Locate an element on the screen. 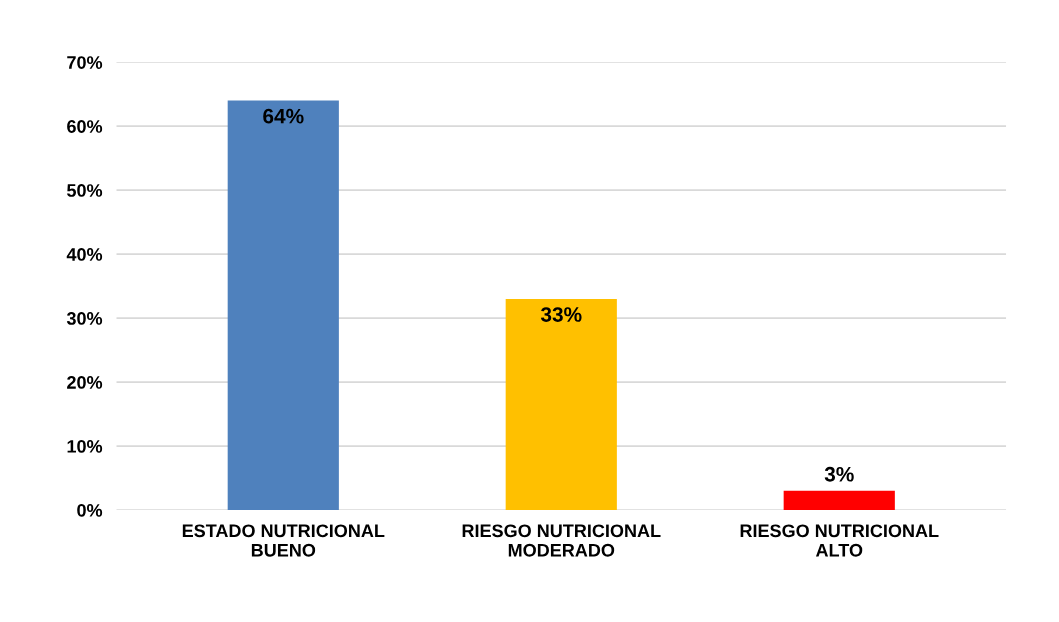 This screenshot has width=1059, height=622. x-tick-label: RIESGO NUTRICIONAL MODERADO is located at coordinates (561, 540).